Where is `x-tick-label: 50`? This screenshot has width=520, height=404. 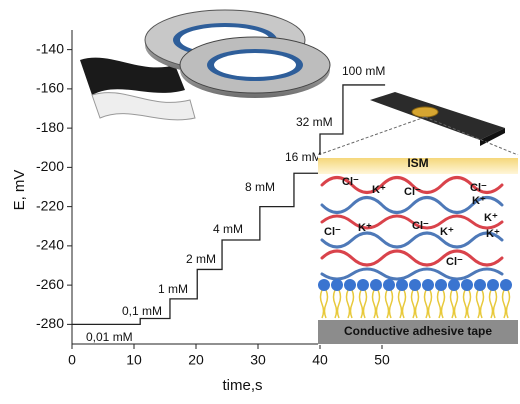
x-tick-label: 50 is located at coordinates (382, 360).